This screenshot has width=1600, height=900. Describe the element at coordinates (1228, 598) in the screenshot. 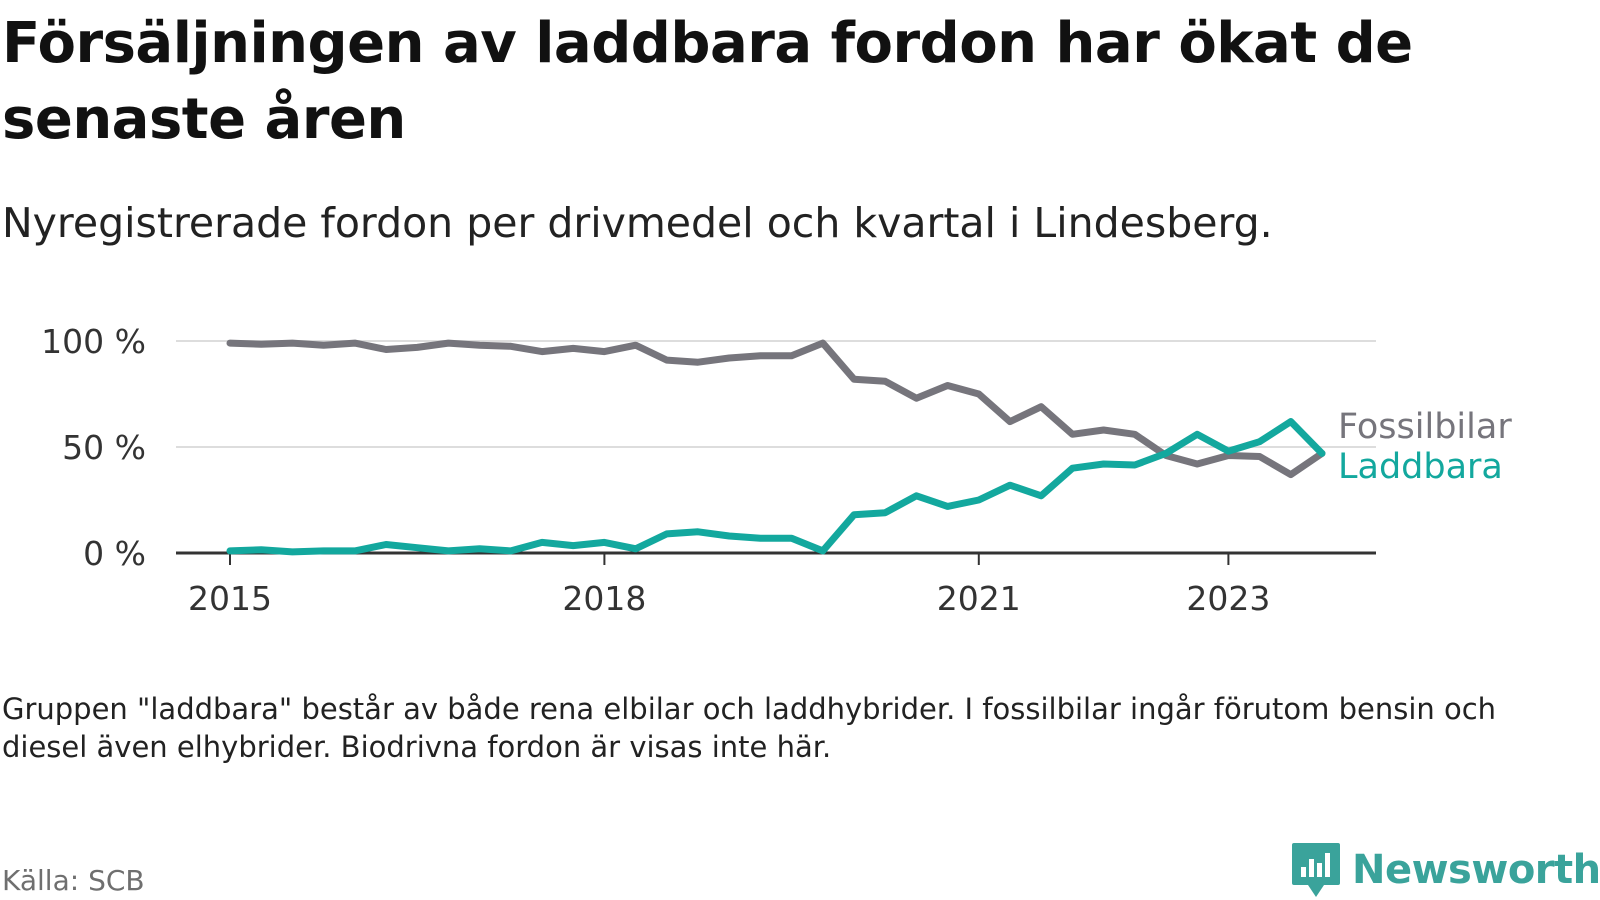

I see `x-tick-label: 2023` at that location.